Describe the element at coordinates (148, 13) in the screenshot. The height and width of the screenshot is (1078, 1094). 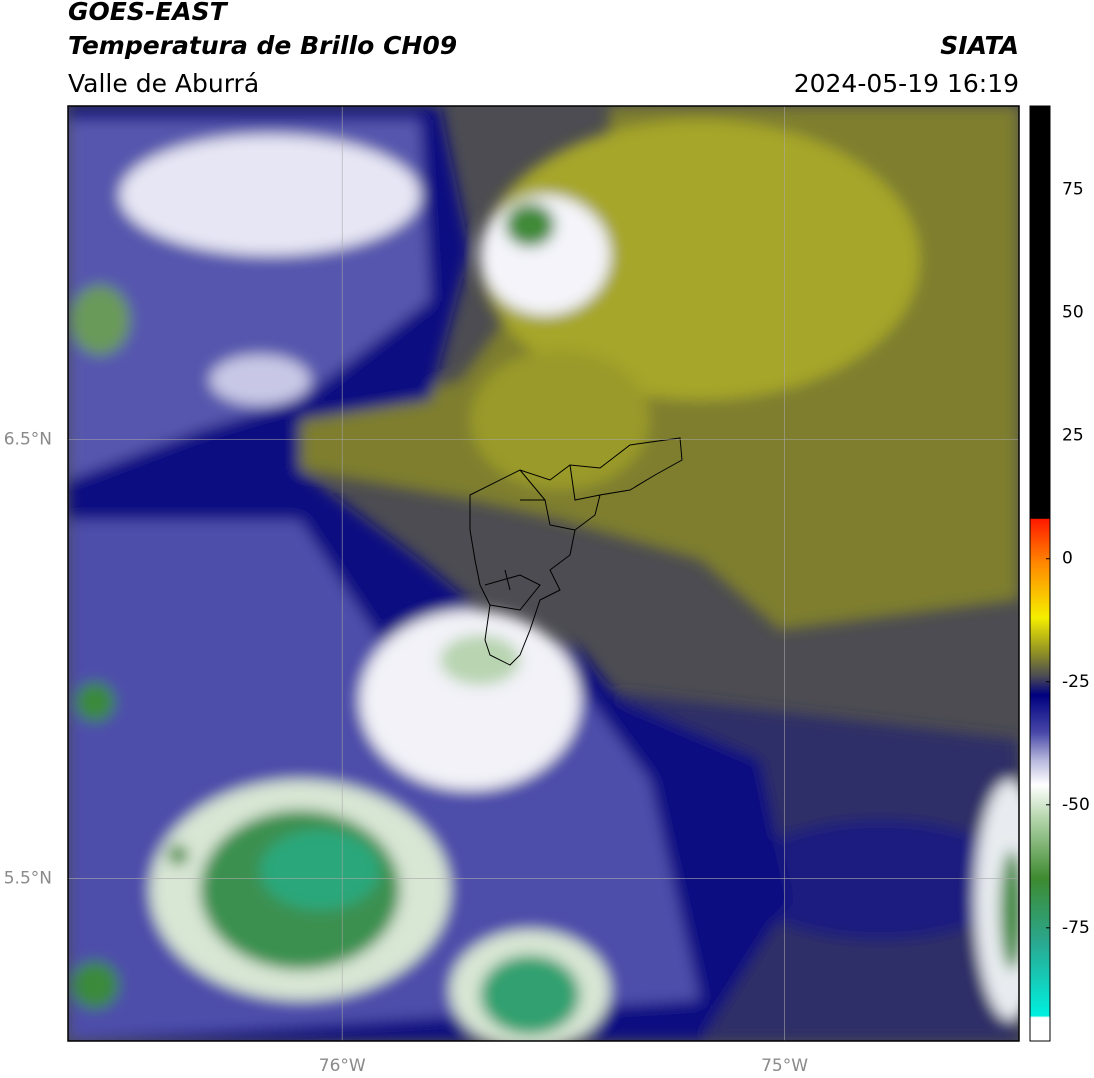
I see `title: GOES-EAST` at that location.